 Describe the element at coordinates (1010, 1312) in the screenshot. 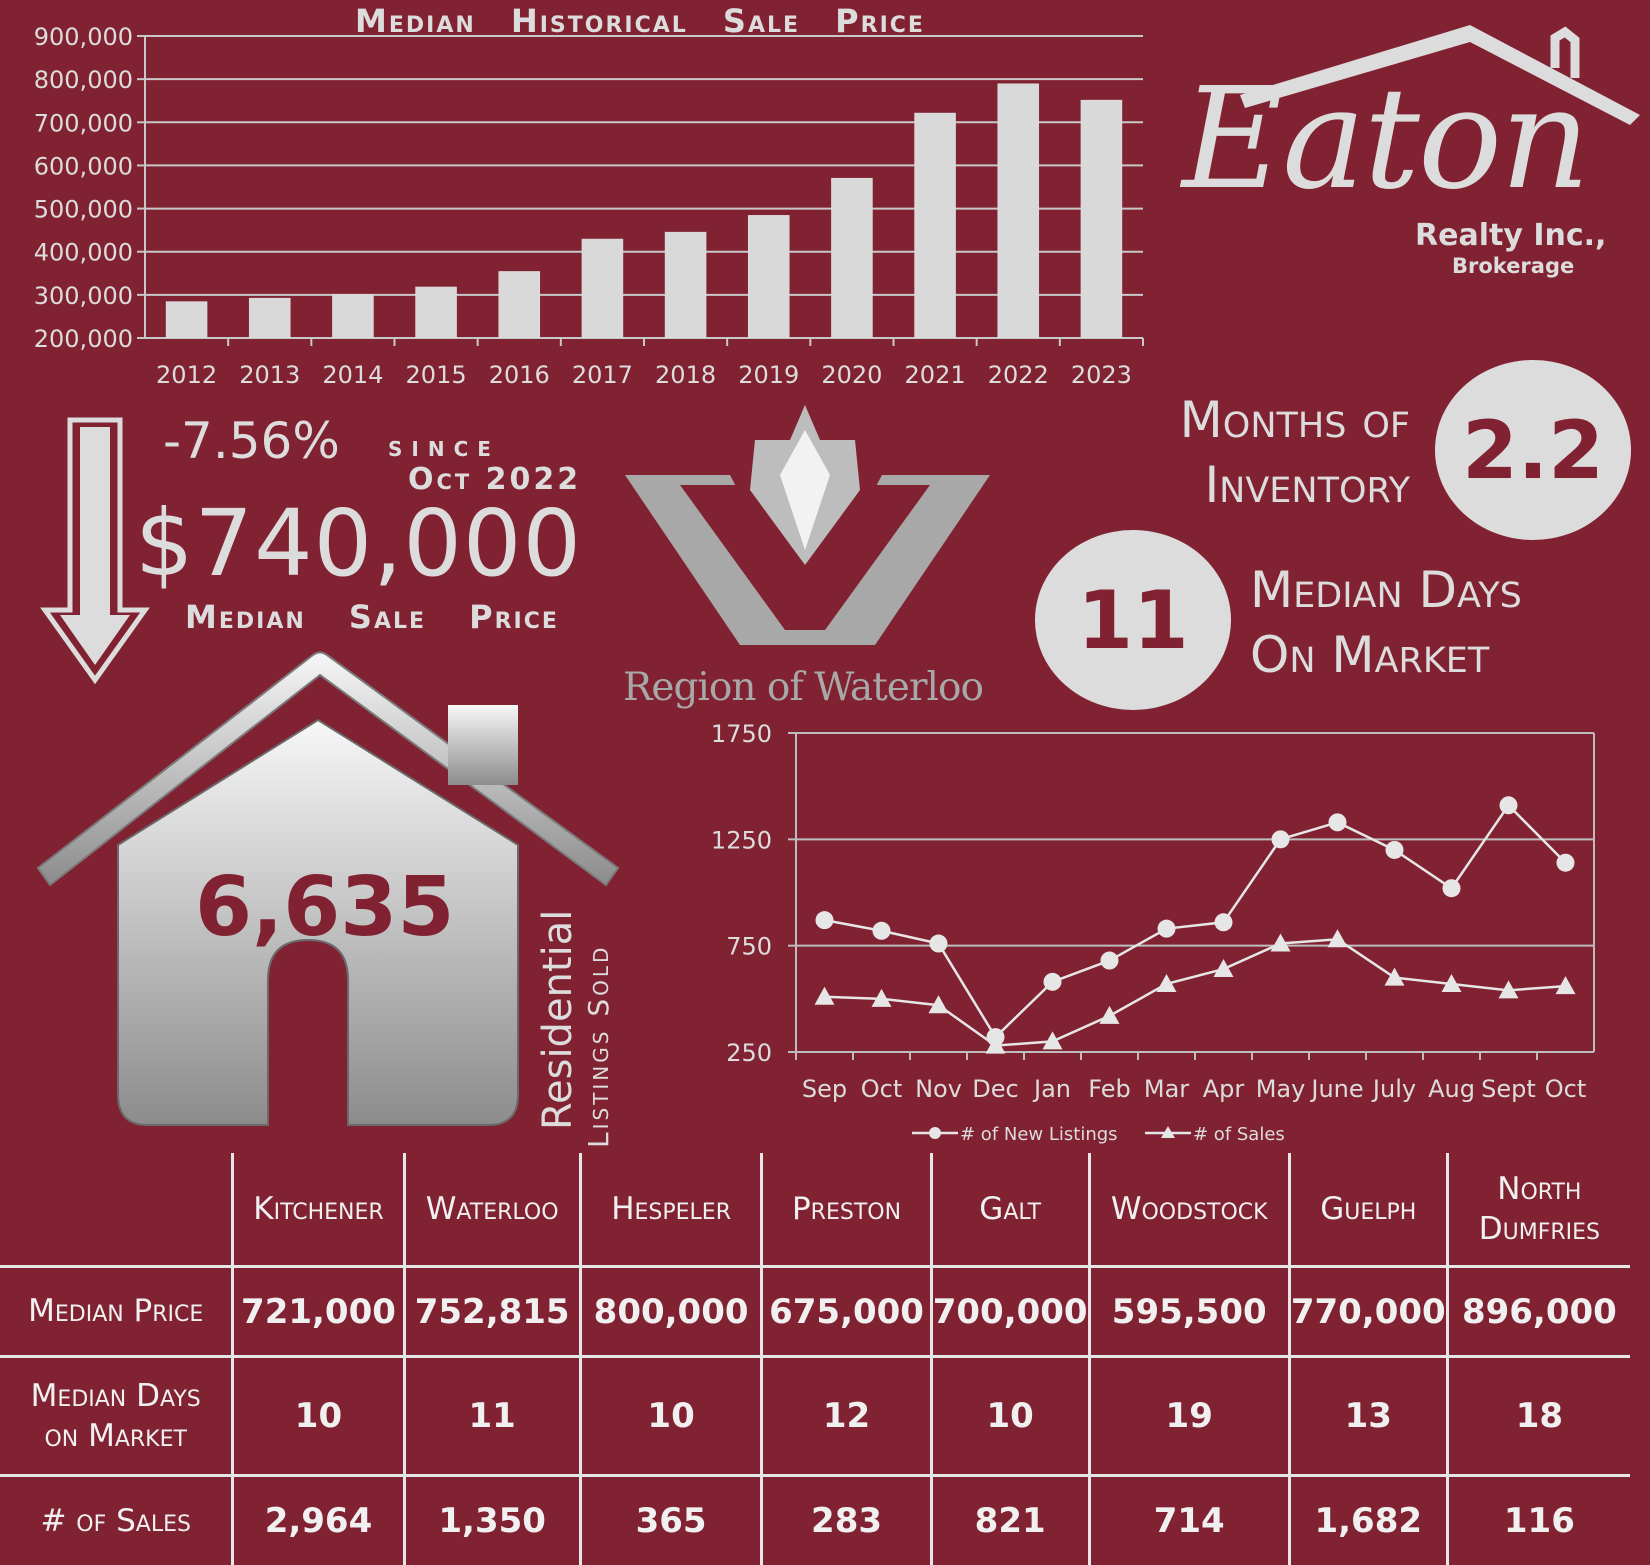

I see `table-cell: 700,000` at that location.